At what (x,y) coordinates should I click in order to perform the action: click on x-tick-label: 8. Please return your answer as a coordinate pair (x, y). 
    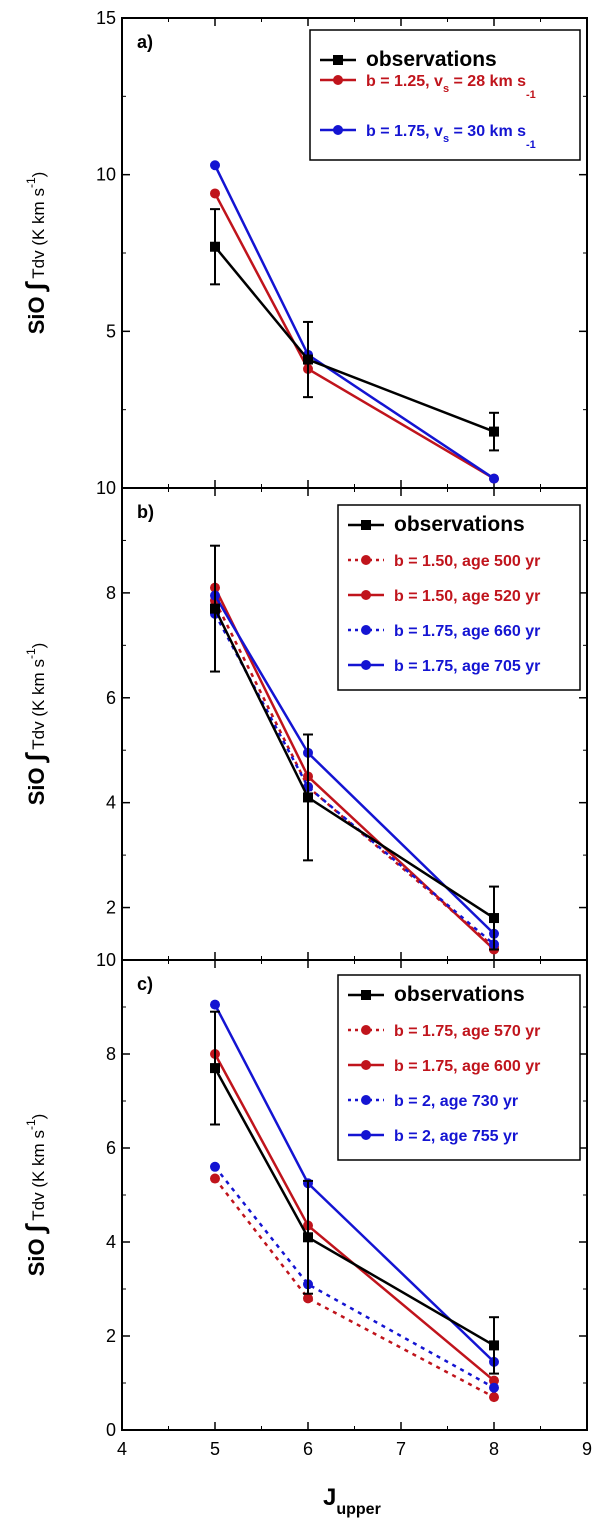
    Looking at the image, I should click on (494, 1449).